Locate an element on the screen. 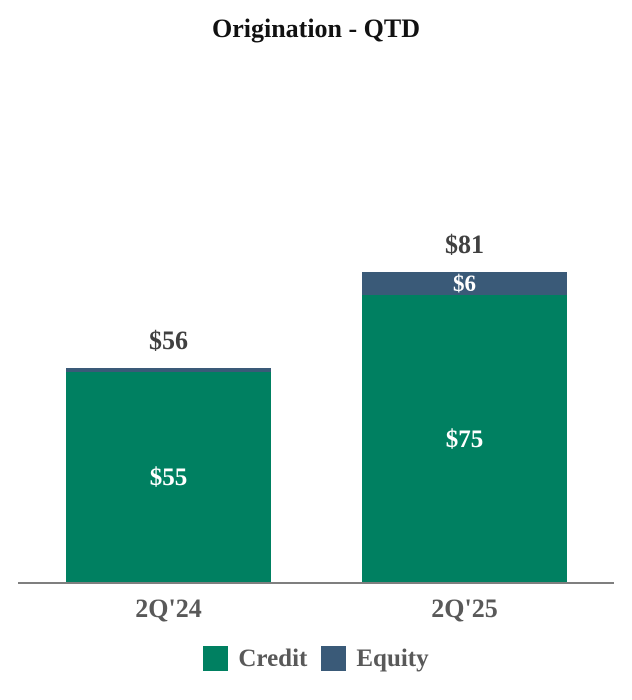 The image size is (632, 700). bar-group-2q24: $56 $55 is located at coordinates (168, 455).